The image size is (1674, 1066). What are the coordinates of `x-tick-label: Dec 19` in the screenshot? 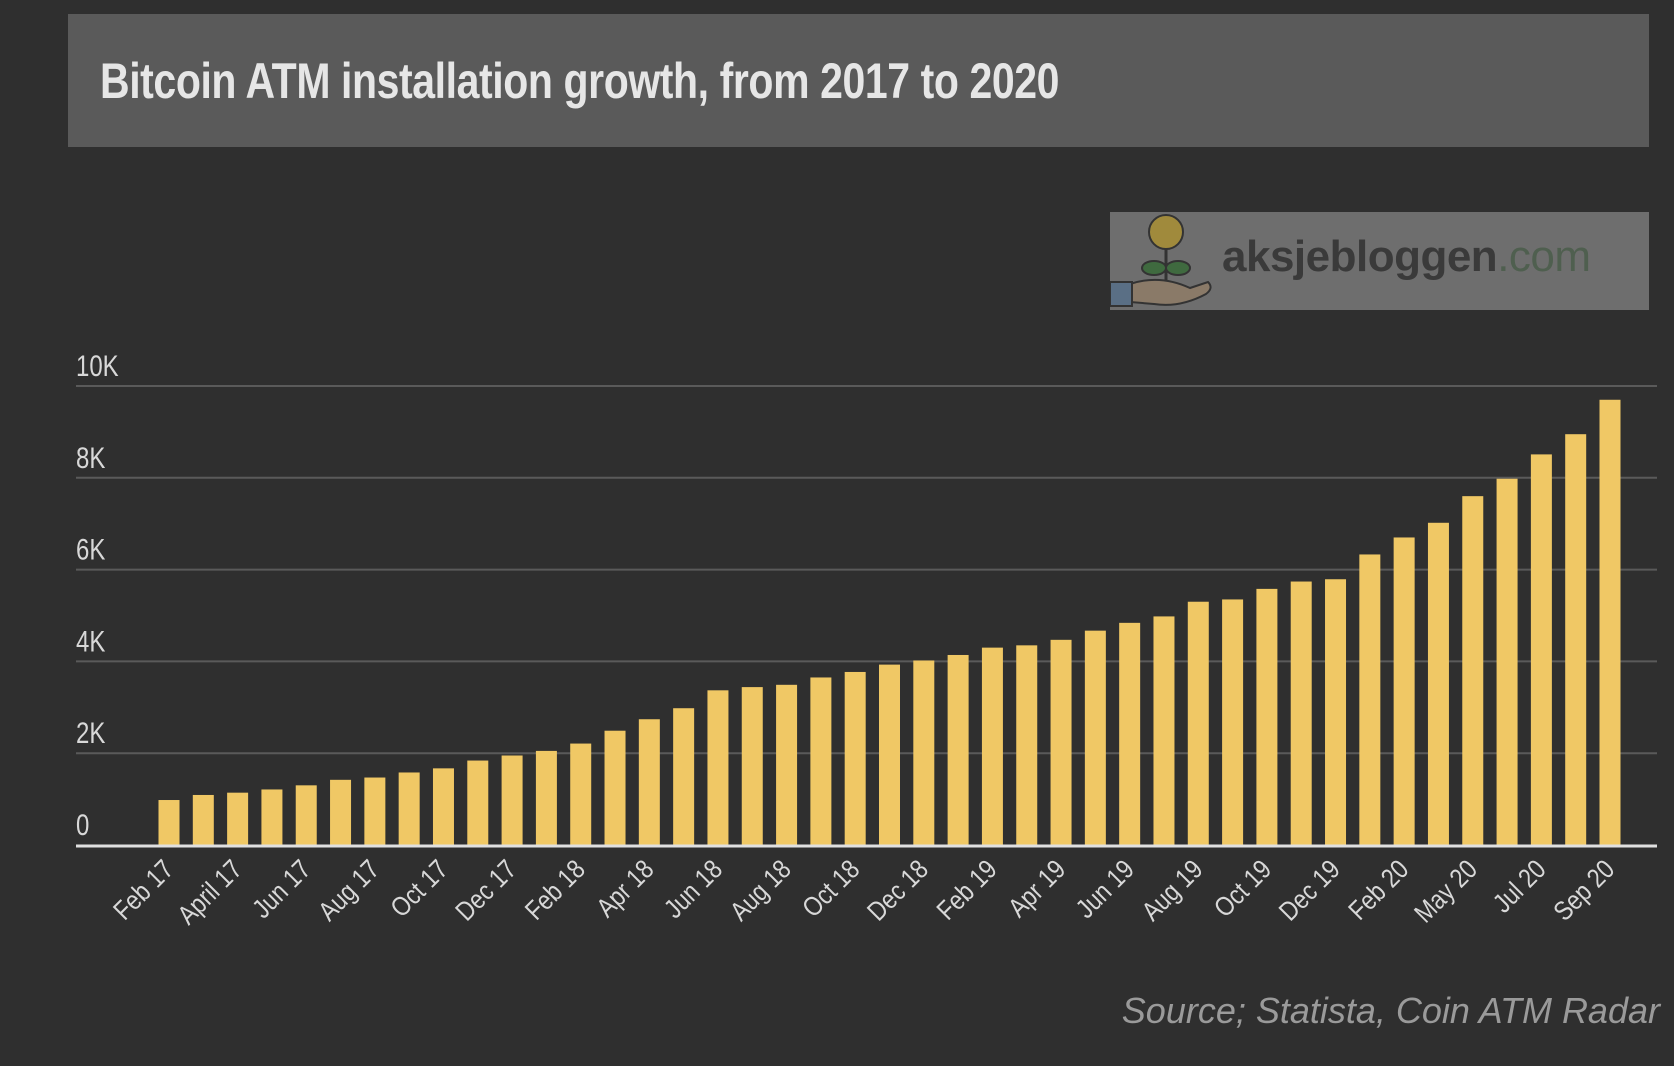 It's located at (1309, 890).